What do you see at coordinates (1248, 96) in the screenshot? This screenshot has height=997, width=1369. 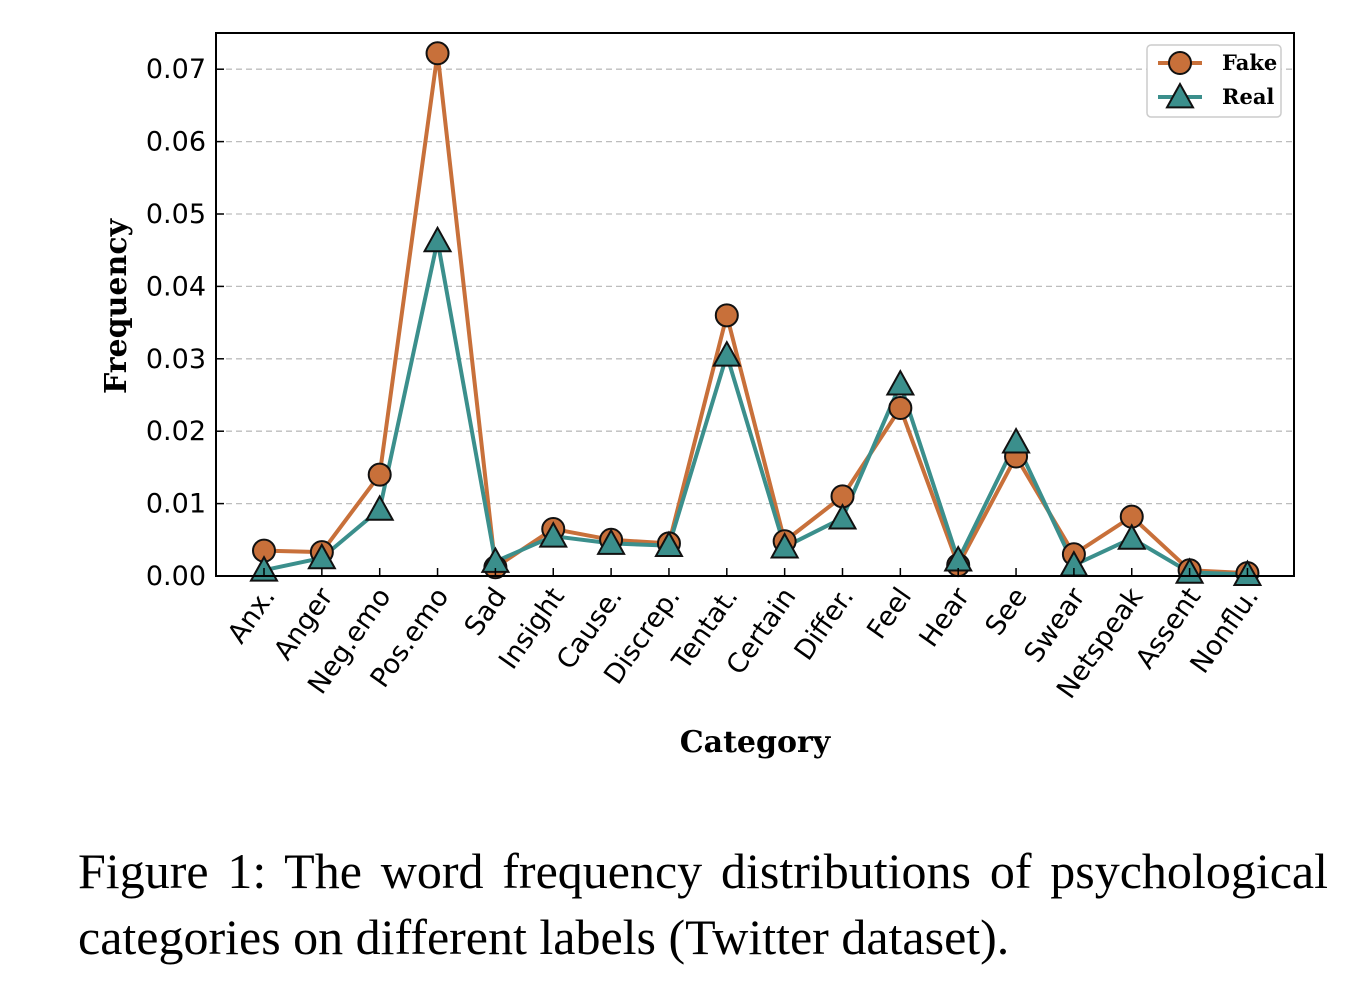 I see `legend-label-real: Real` at bounding box center [1248, 96].